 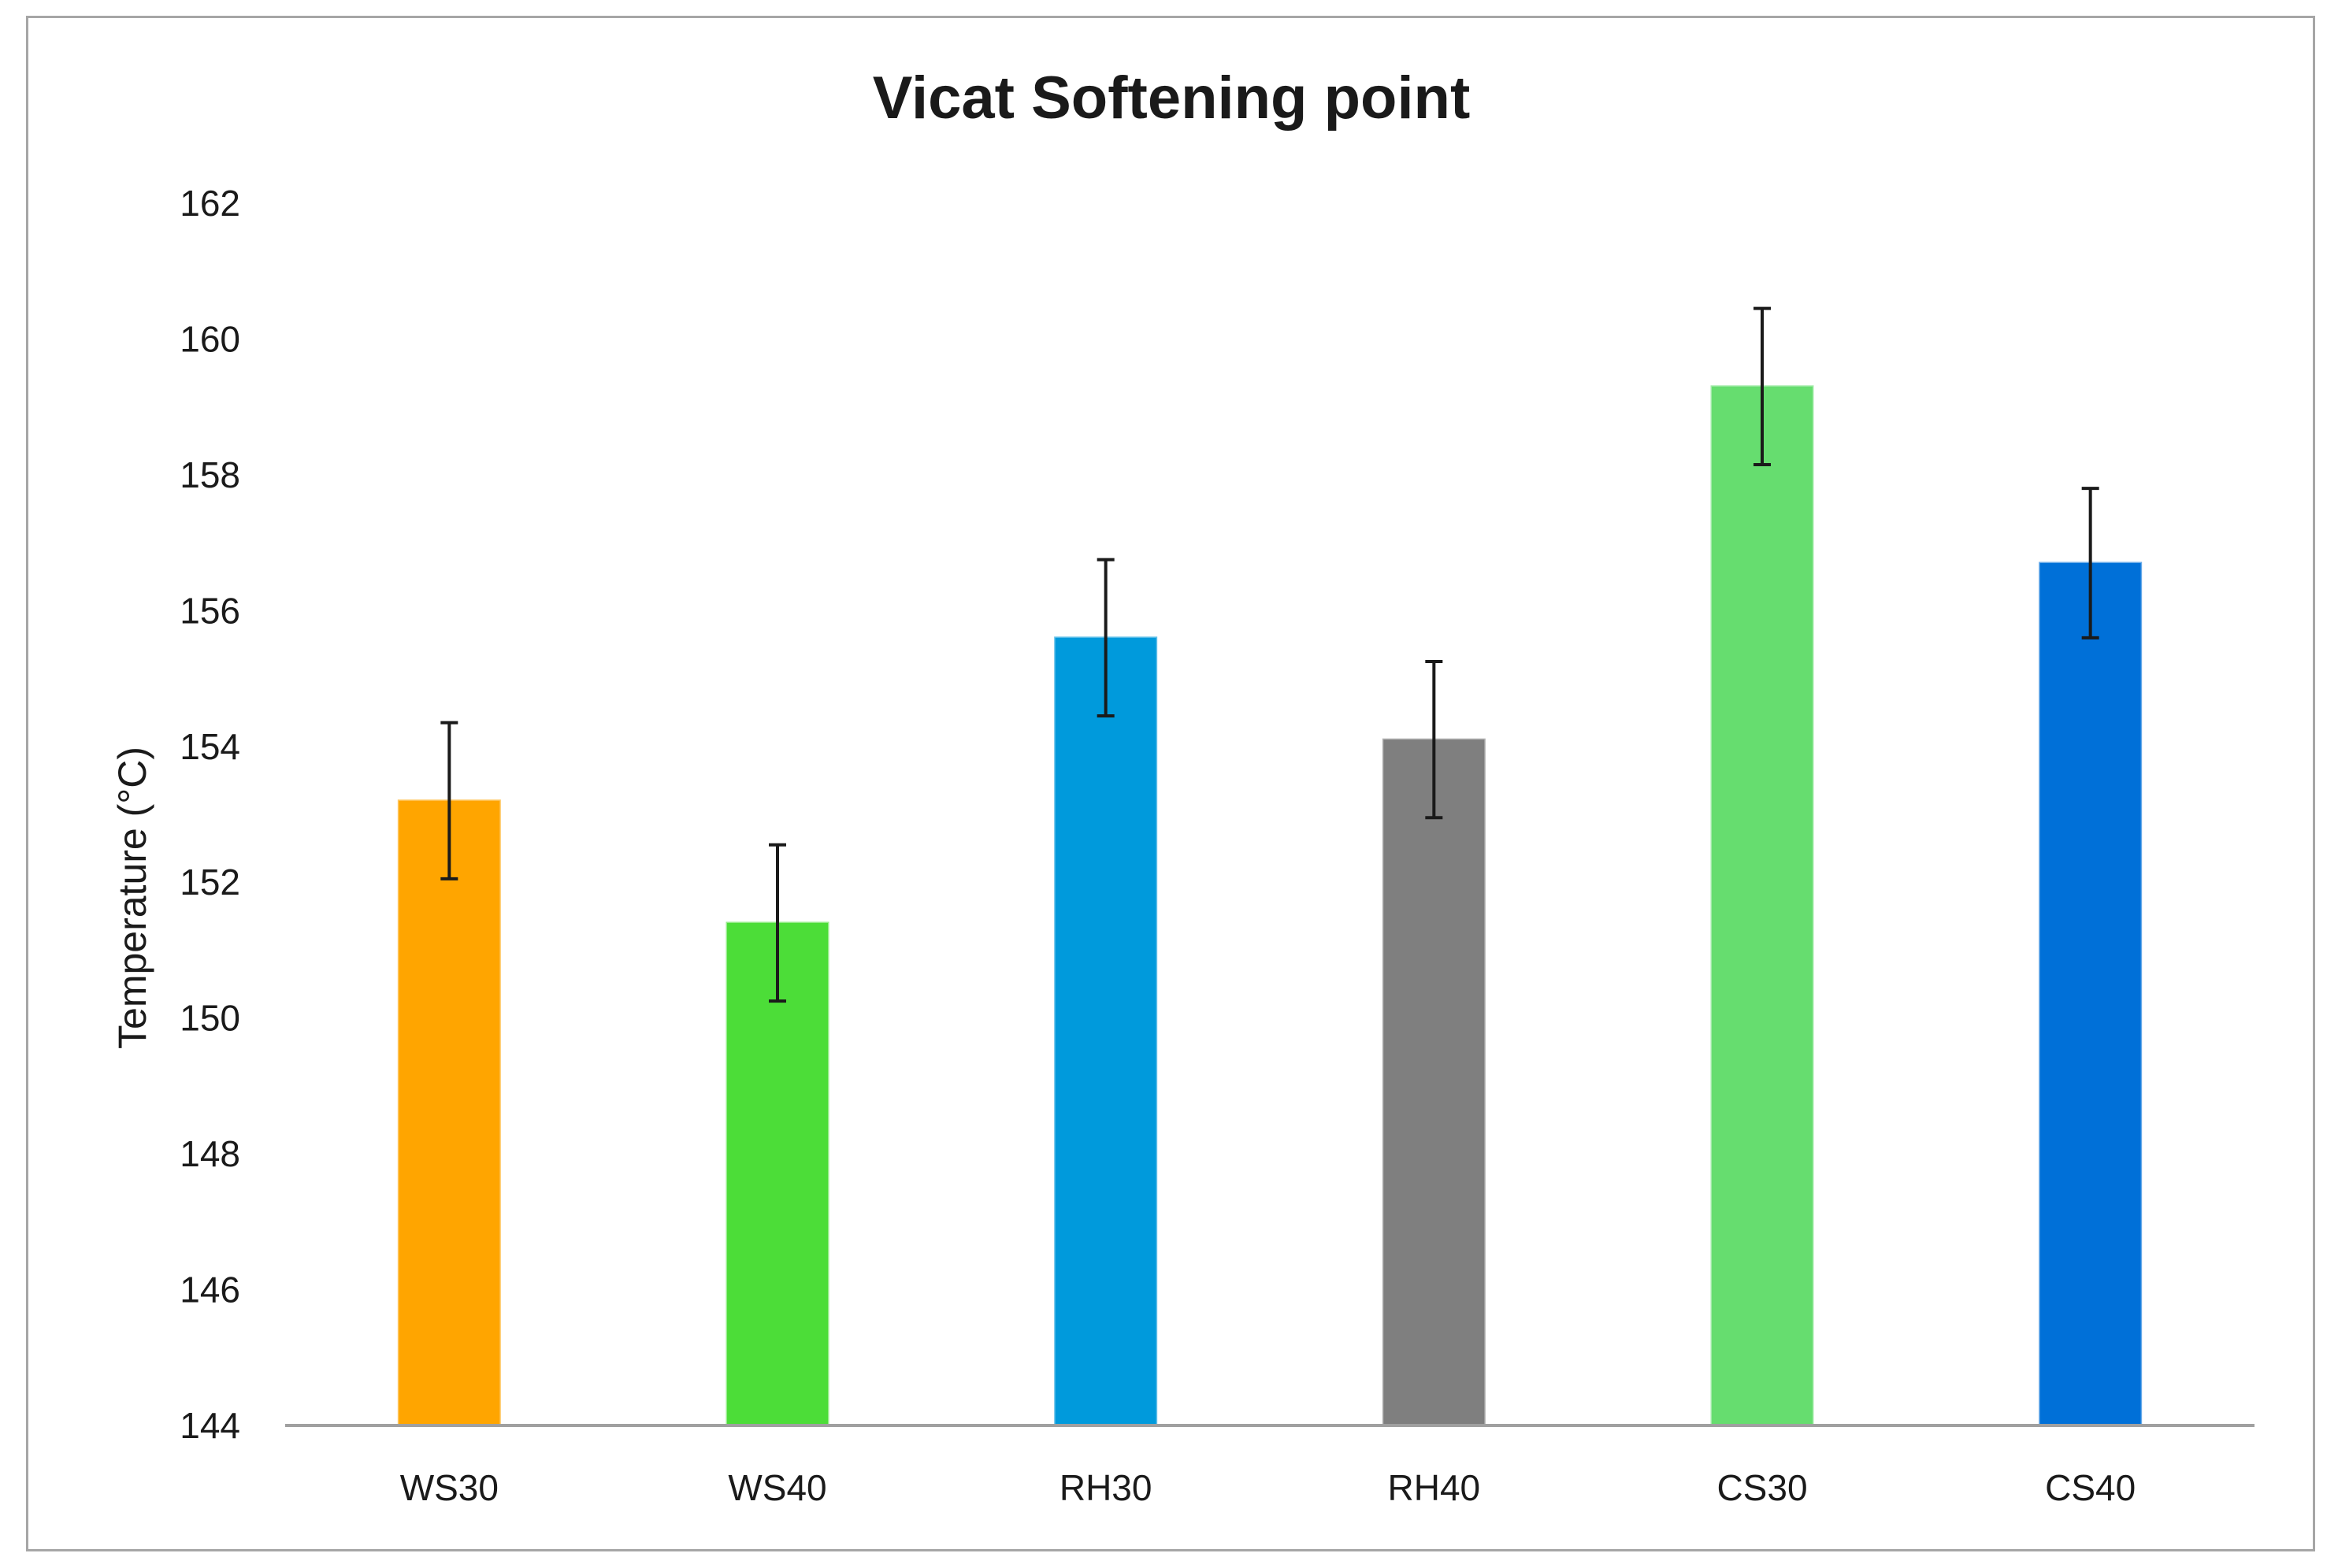 What do you see at coordinates (1762, 386) in the screenshot?
I see `error-bar-cs30` at bounding box center [1762, 386].